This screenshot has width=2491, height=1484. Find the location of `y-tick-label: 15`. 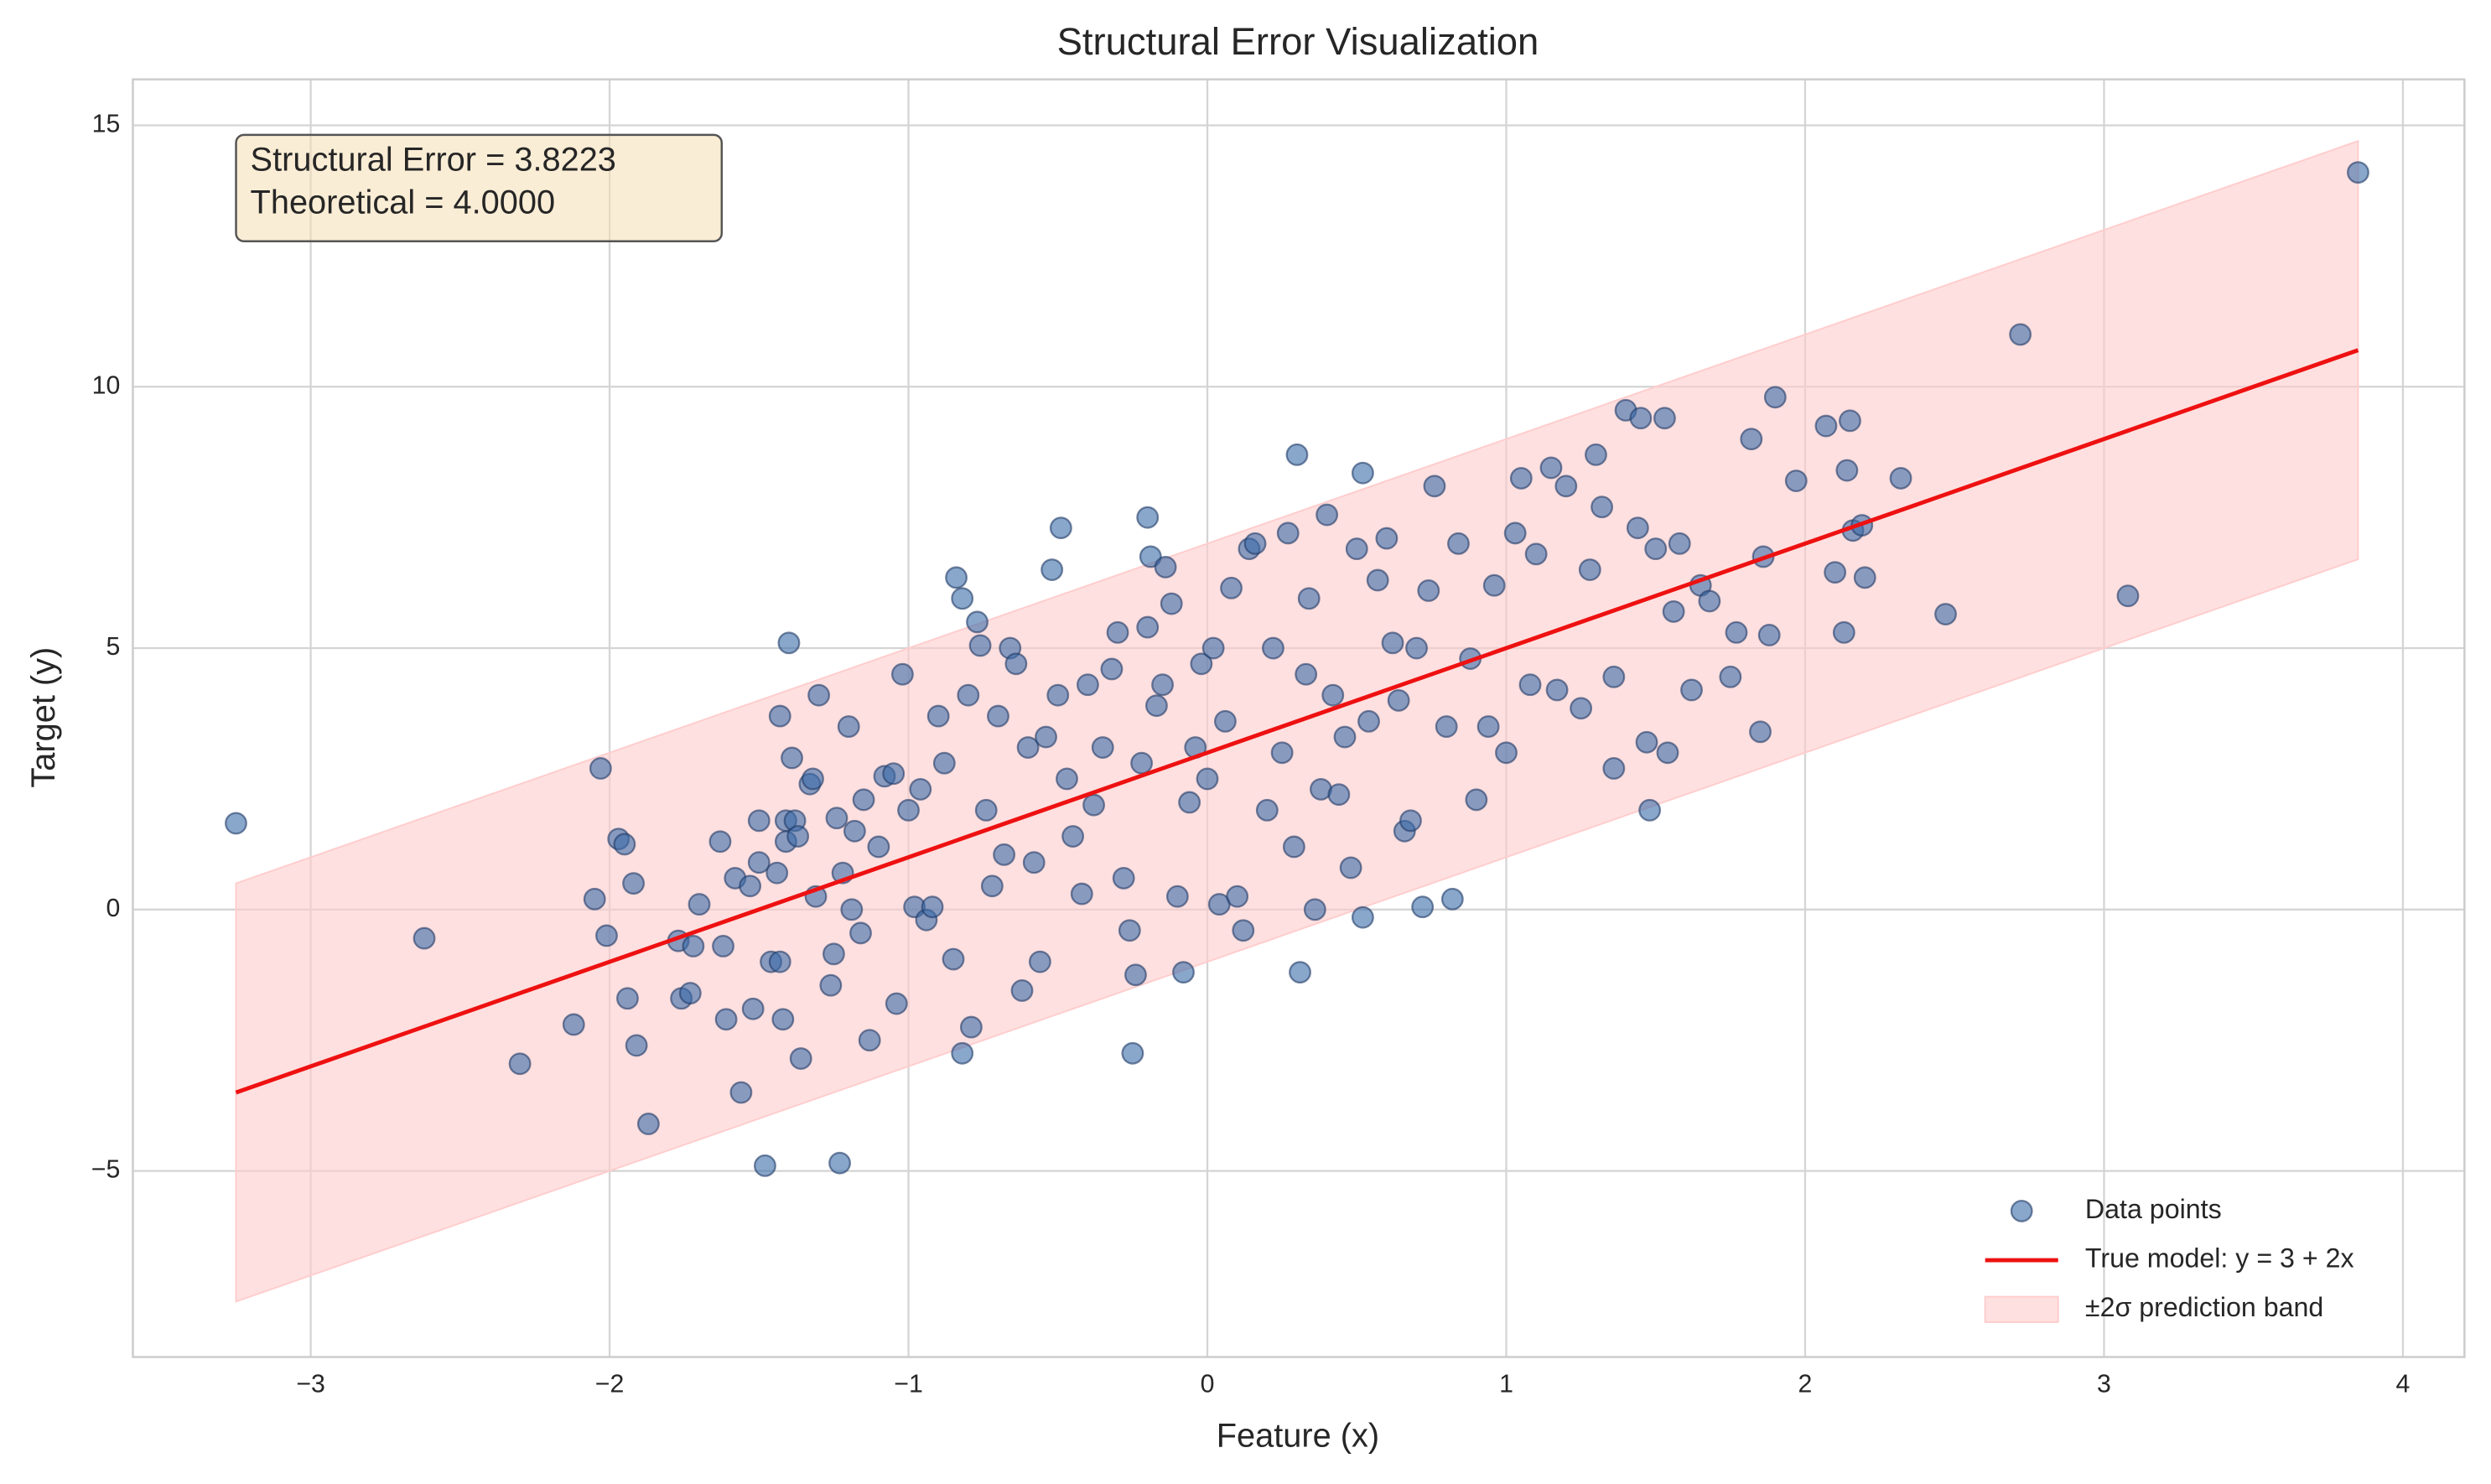

y-tick-label: 15 is located at coordinates (106, 124).